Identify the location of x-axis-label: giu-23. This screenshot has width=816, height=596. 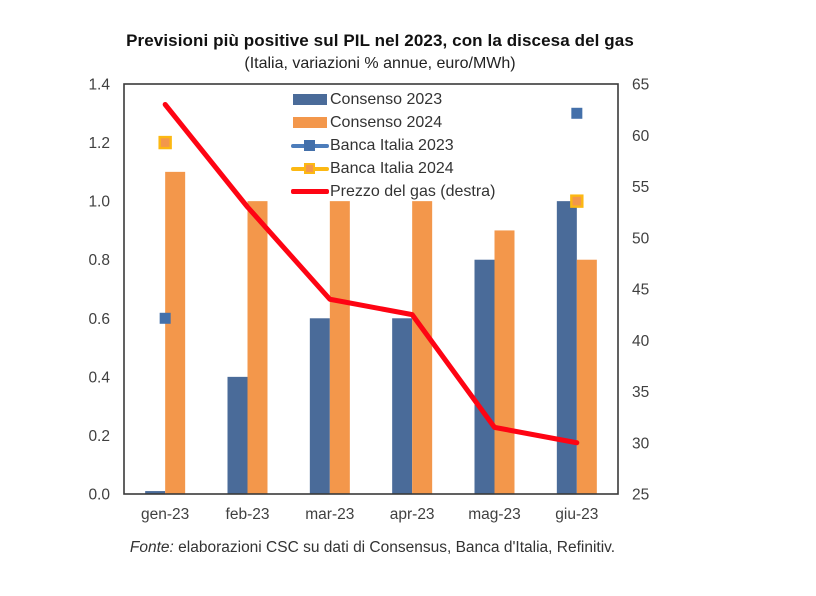
(576, 514).